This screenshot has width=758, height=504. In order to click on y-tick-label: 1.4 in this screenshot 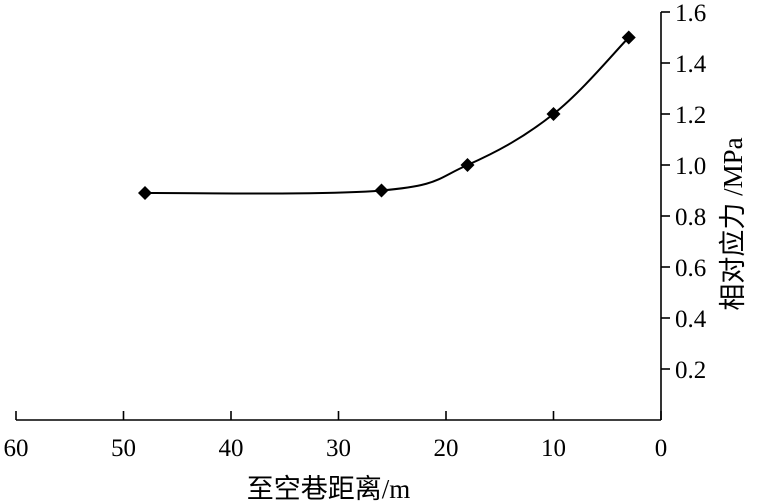, I will do `click(691, 64)`.